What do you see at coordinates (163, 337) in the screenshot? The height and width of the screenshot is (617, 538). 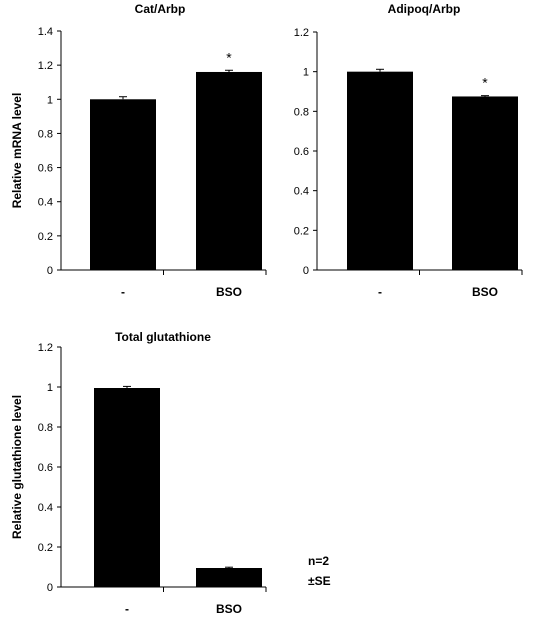 I see `chart-title: Total glutathione` at bounding box center [163, 337].